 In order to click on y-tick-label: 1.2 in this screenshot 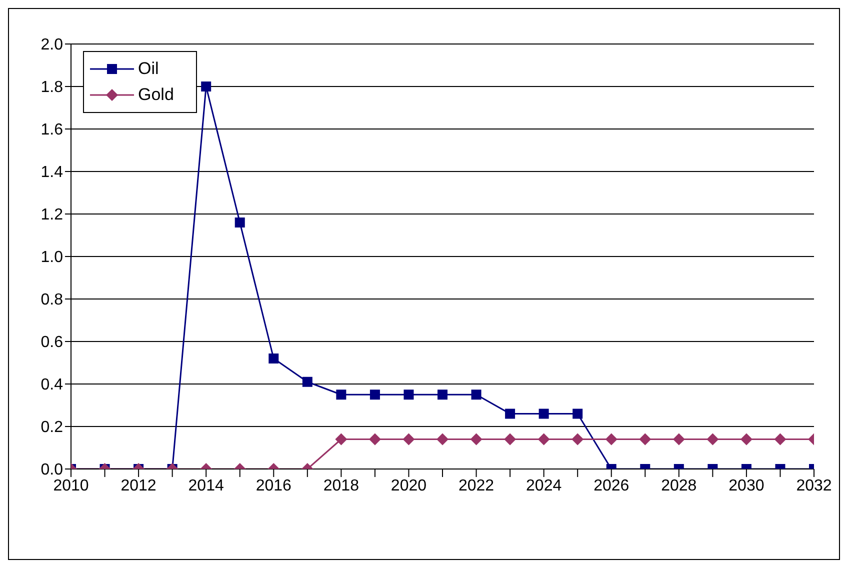, I will do `click(52, 215)`.